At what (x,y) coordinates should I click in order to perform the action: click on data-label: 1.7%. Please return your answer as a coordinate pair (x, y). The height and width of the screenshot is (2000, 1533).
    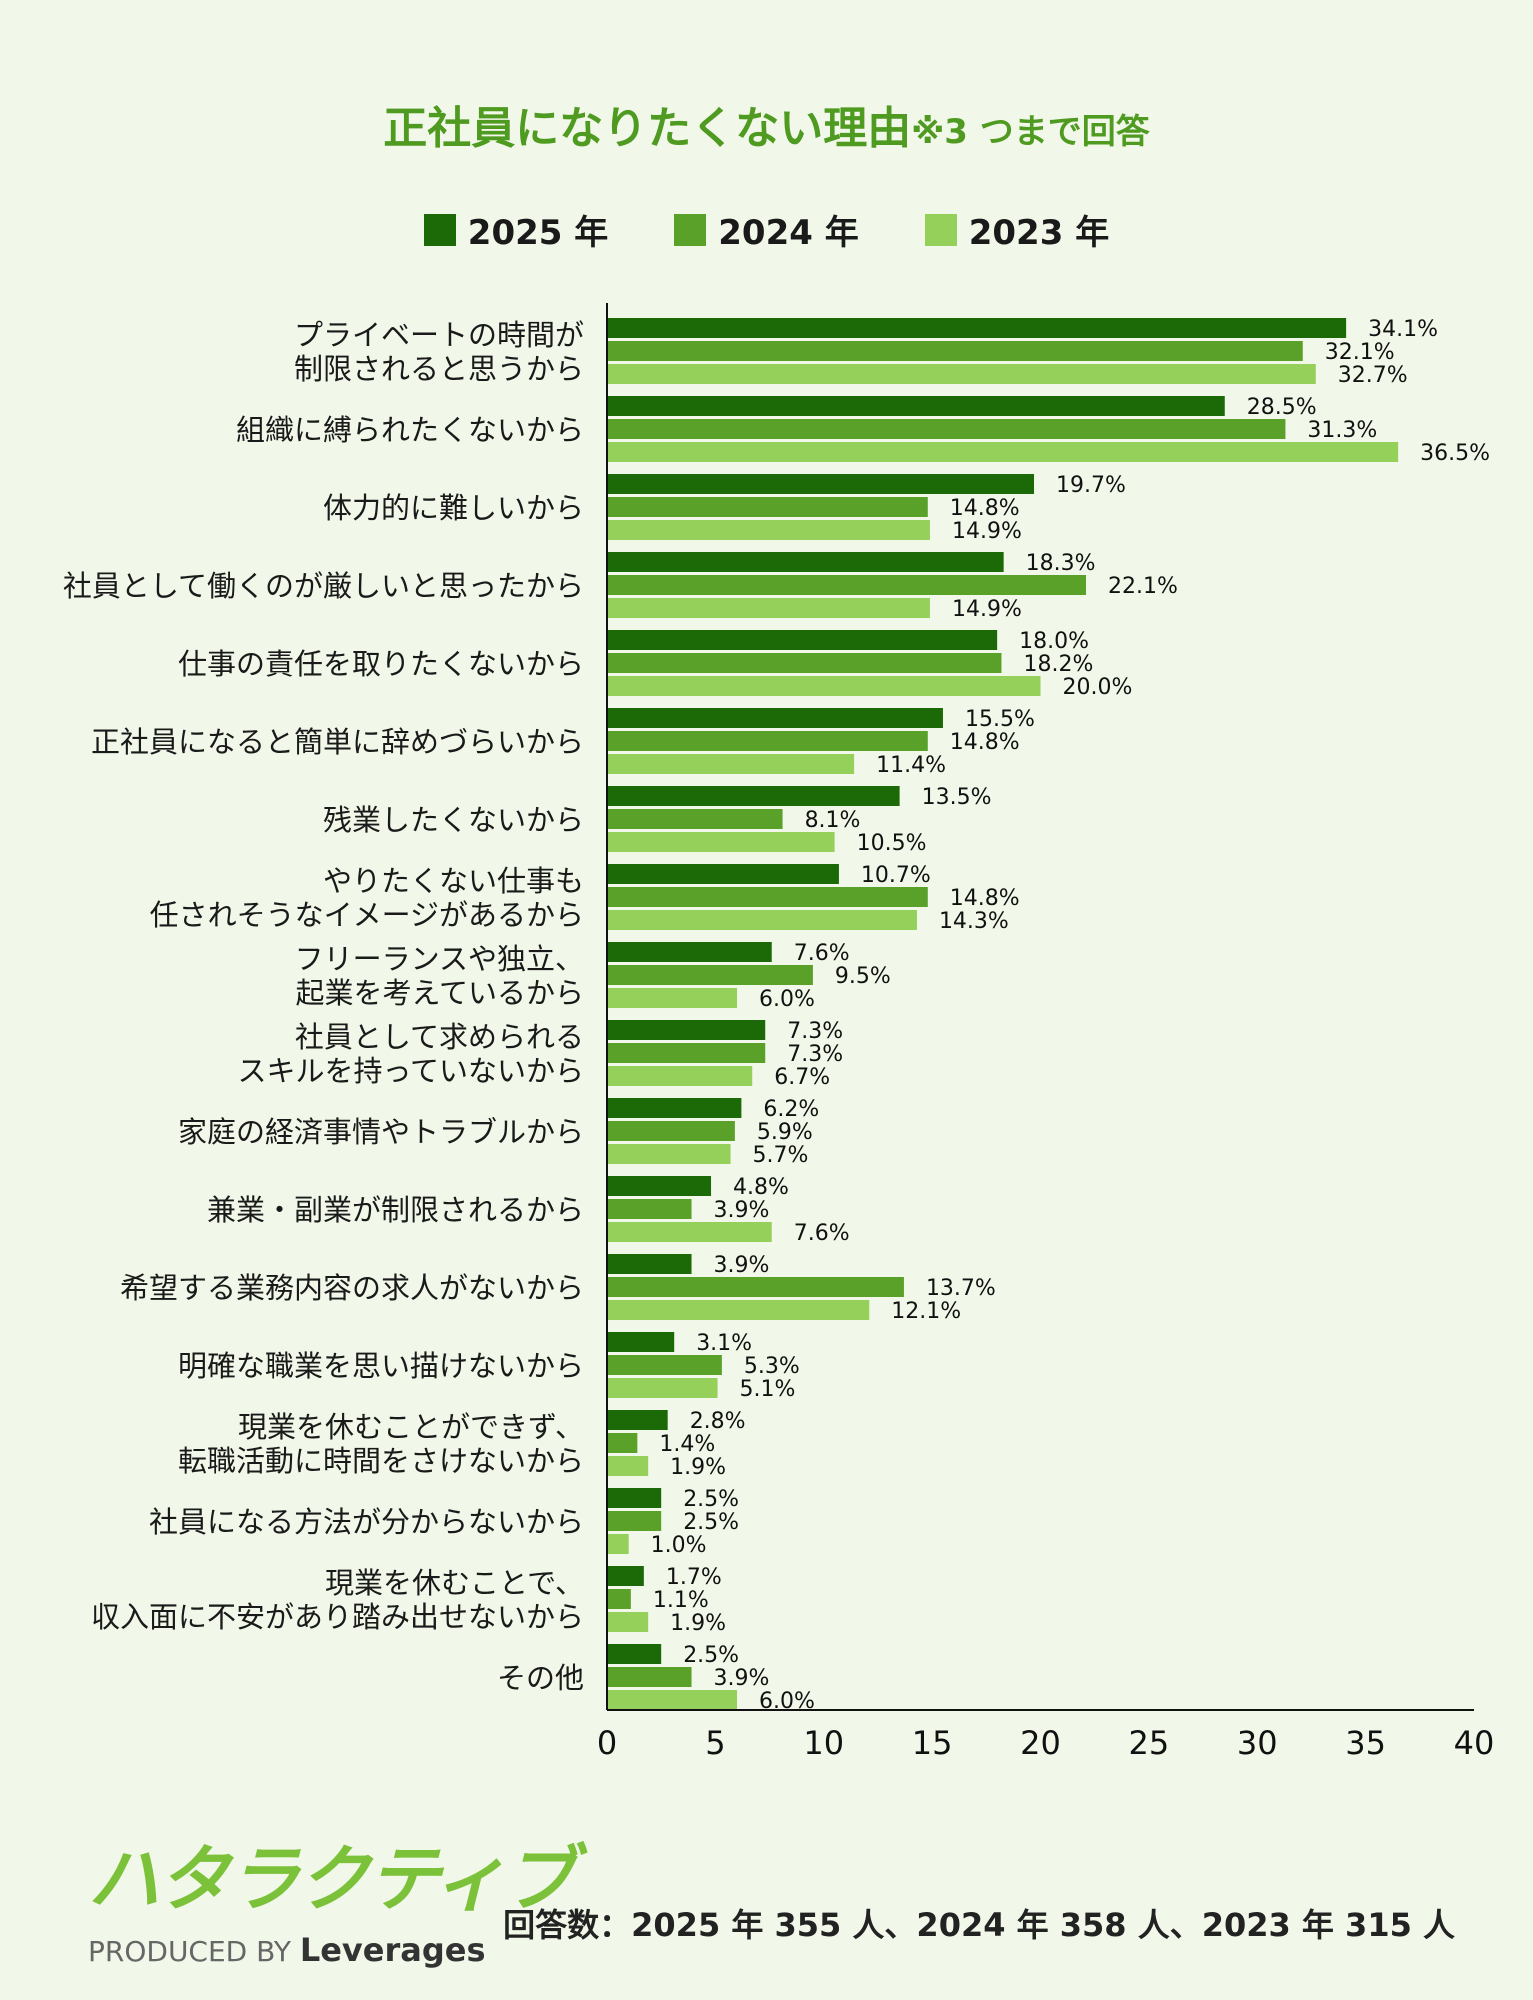
    Looking at the image, I should click on (694, 1577).